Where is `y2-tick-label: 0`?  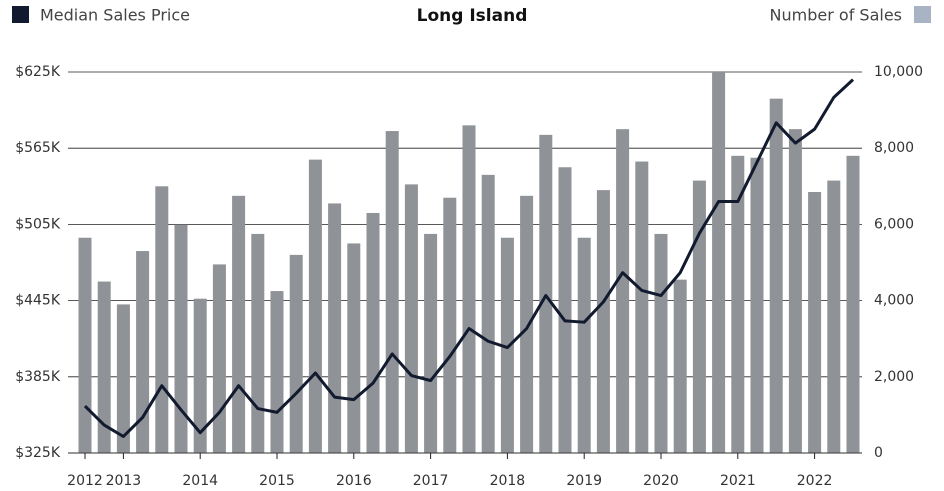 y2-tick-label: 0 is located at coordinates (878, 453).